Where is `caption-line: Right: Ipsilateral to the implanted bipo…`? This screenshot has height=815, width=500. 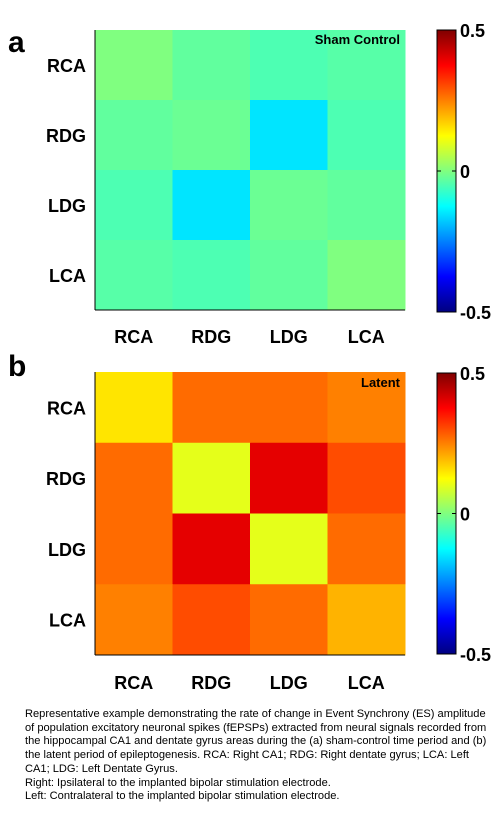
caption-line: Right: Ipsilateral to the implanted bipo… is located at coordinates (178, 782).